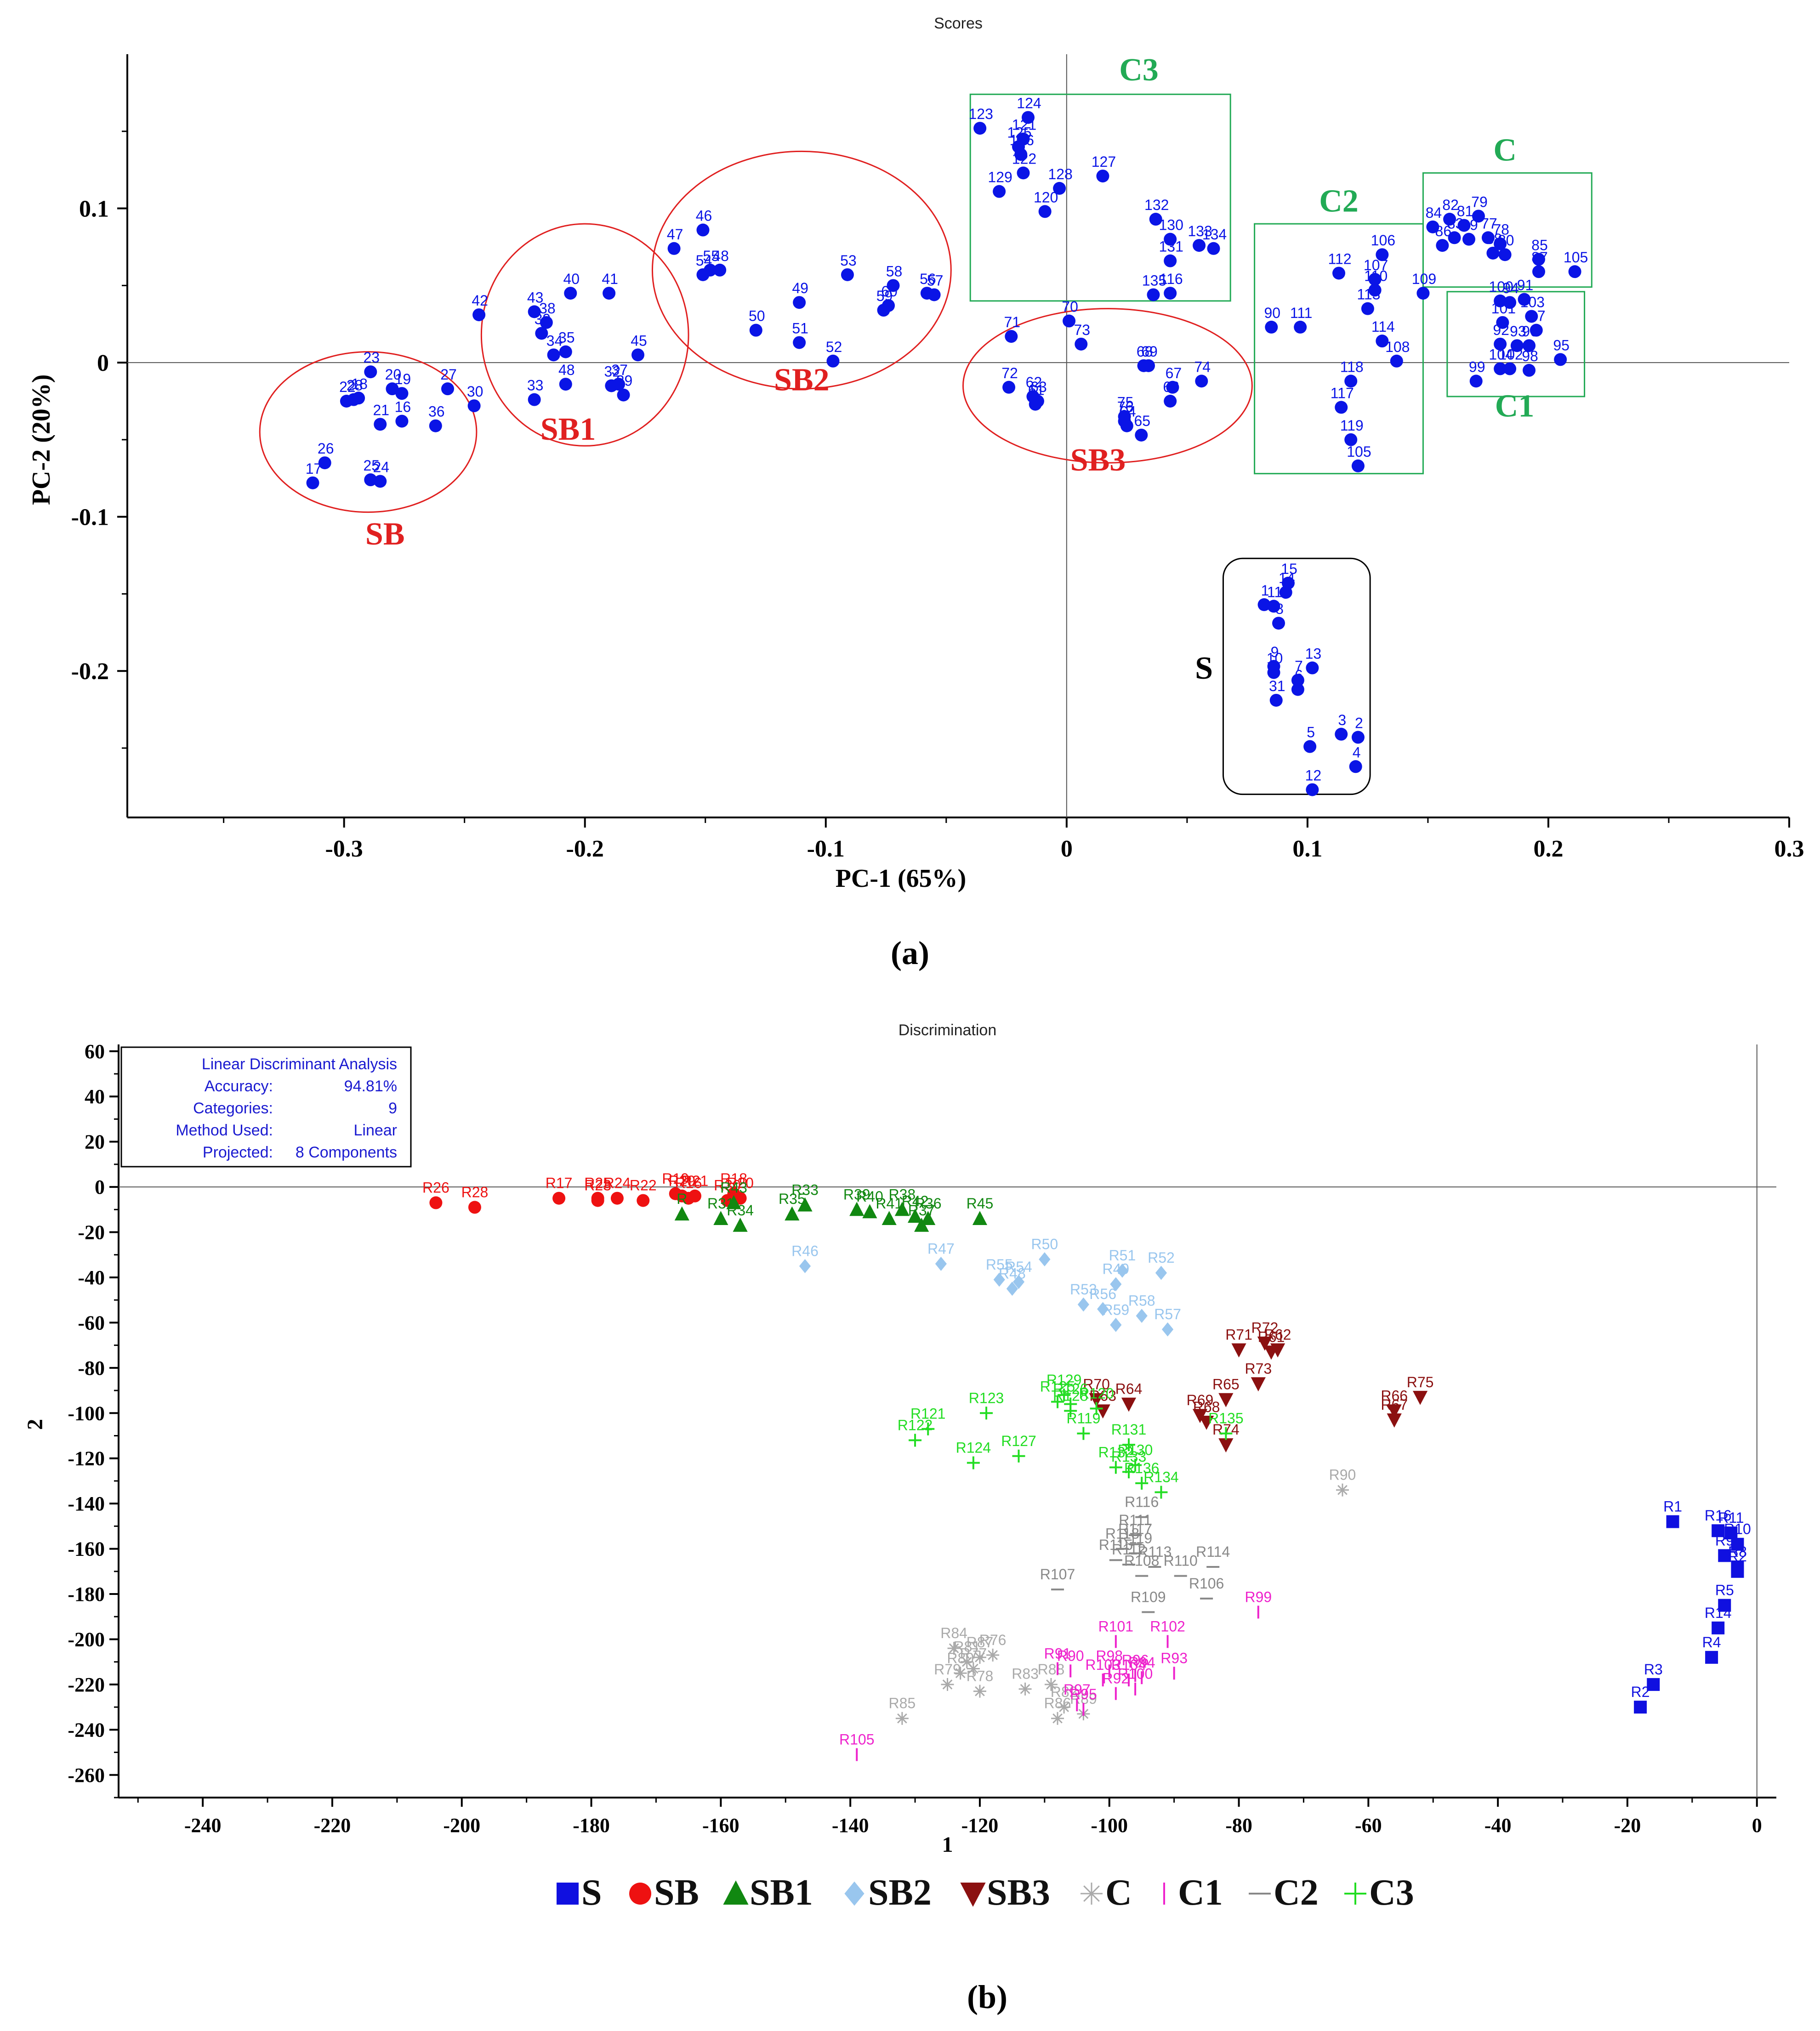  Describe the element at coordinates (1139, 70) in the screenshot. I see `group-c3-label: C3` at that location.